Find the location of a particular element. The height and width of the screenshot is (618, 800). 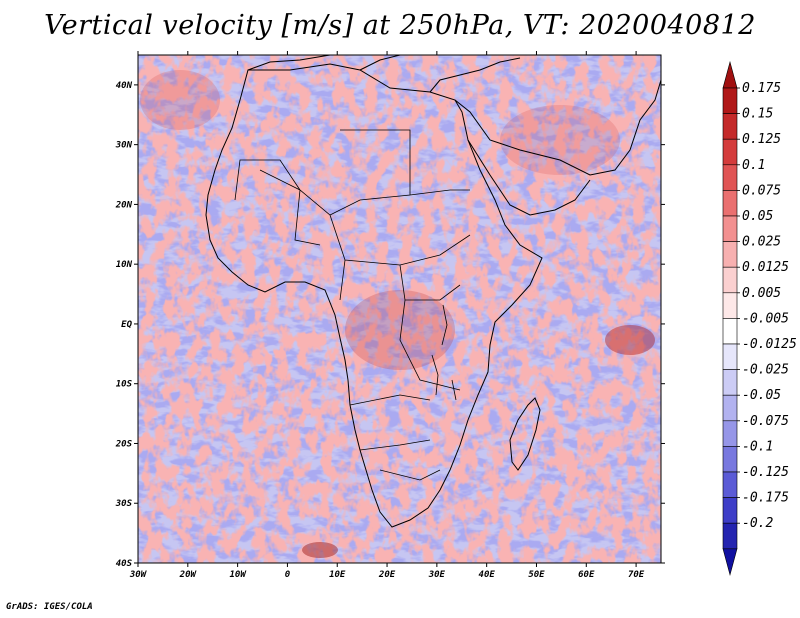

lon-tick-label: 10E is located at coordinates (337, 575).